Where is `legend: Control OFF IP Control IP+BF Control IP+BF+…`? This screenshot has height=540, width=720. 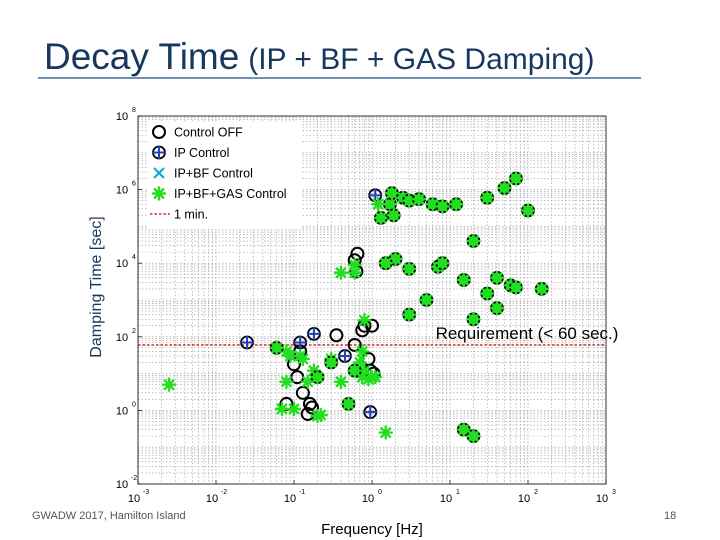 legend: Control OFF IP Control IP+BF Control IP+BF+… is located at coordinates (224, 175).